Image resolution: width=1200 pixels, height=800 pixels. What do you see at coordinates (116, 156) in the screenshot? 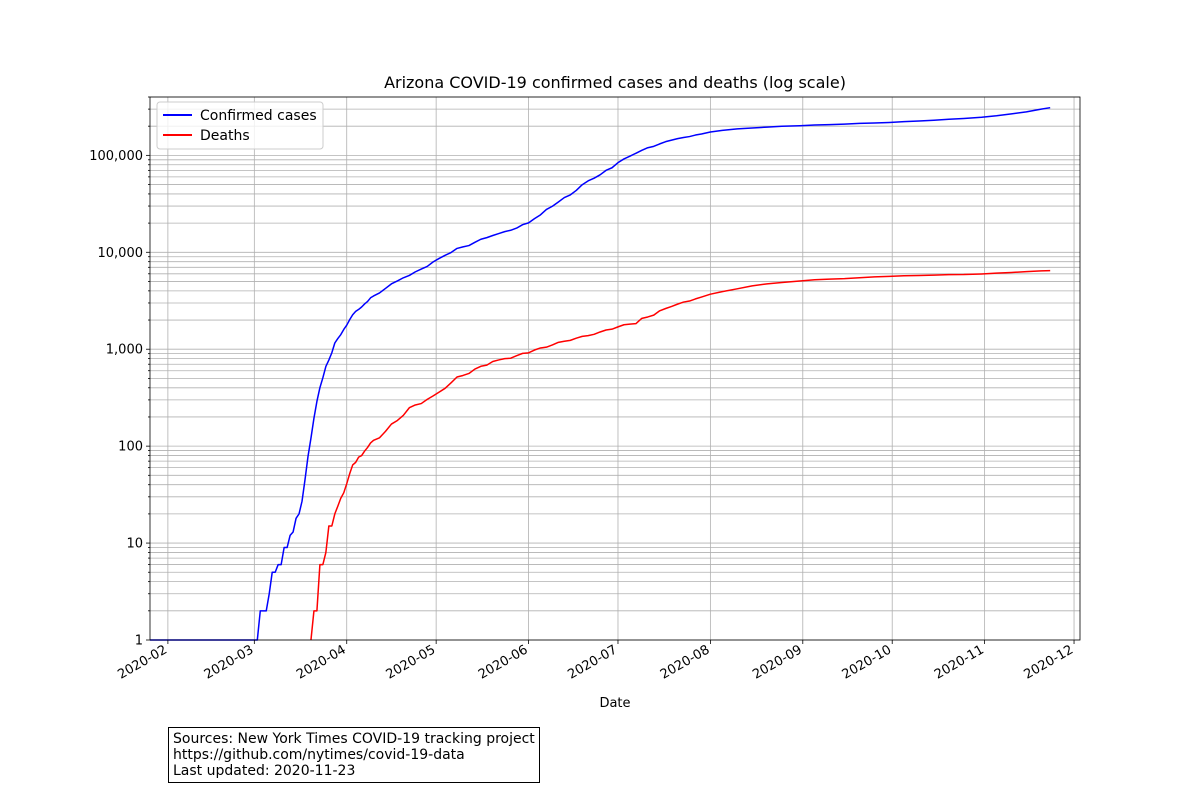
I see `y-tick-label: 100,000` at bounding box center [116, 156].